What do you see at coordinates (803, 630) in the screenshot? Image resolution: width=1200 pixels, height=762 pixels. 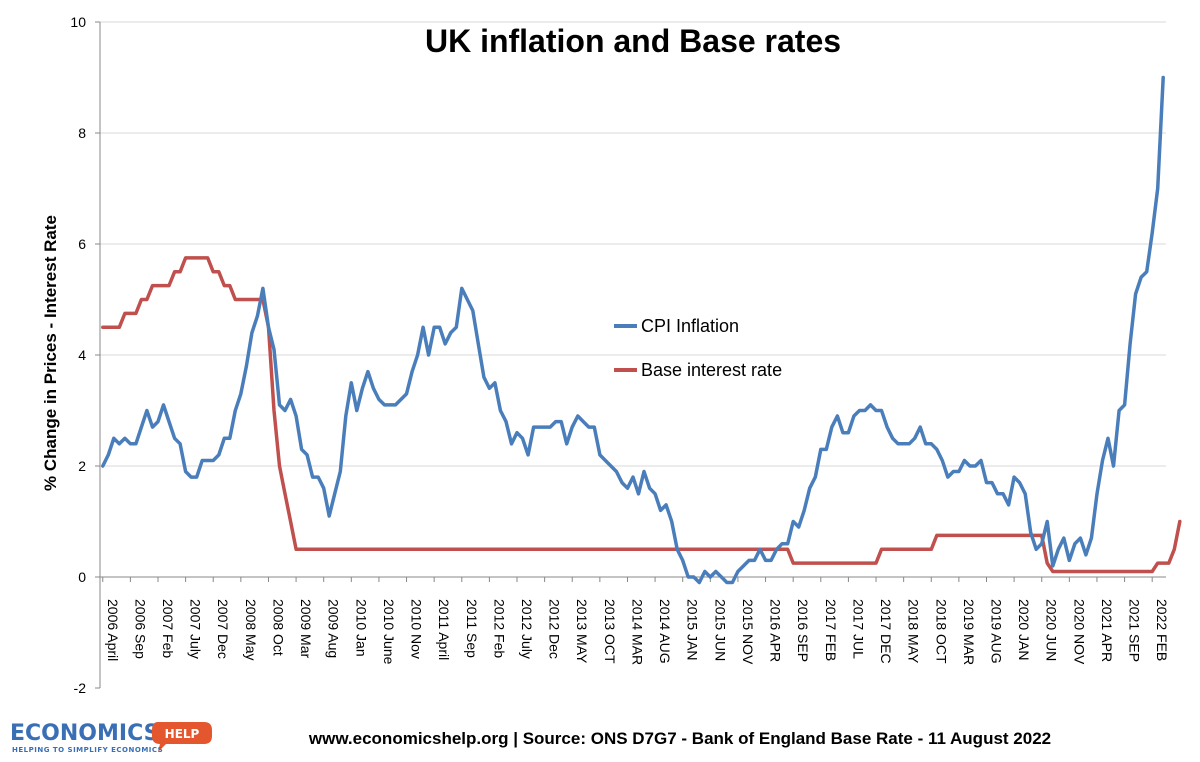 I see `x-tick-label: 2016 SEP` at bounding box center [803, 630].